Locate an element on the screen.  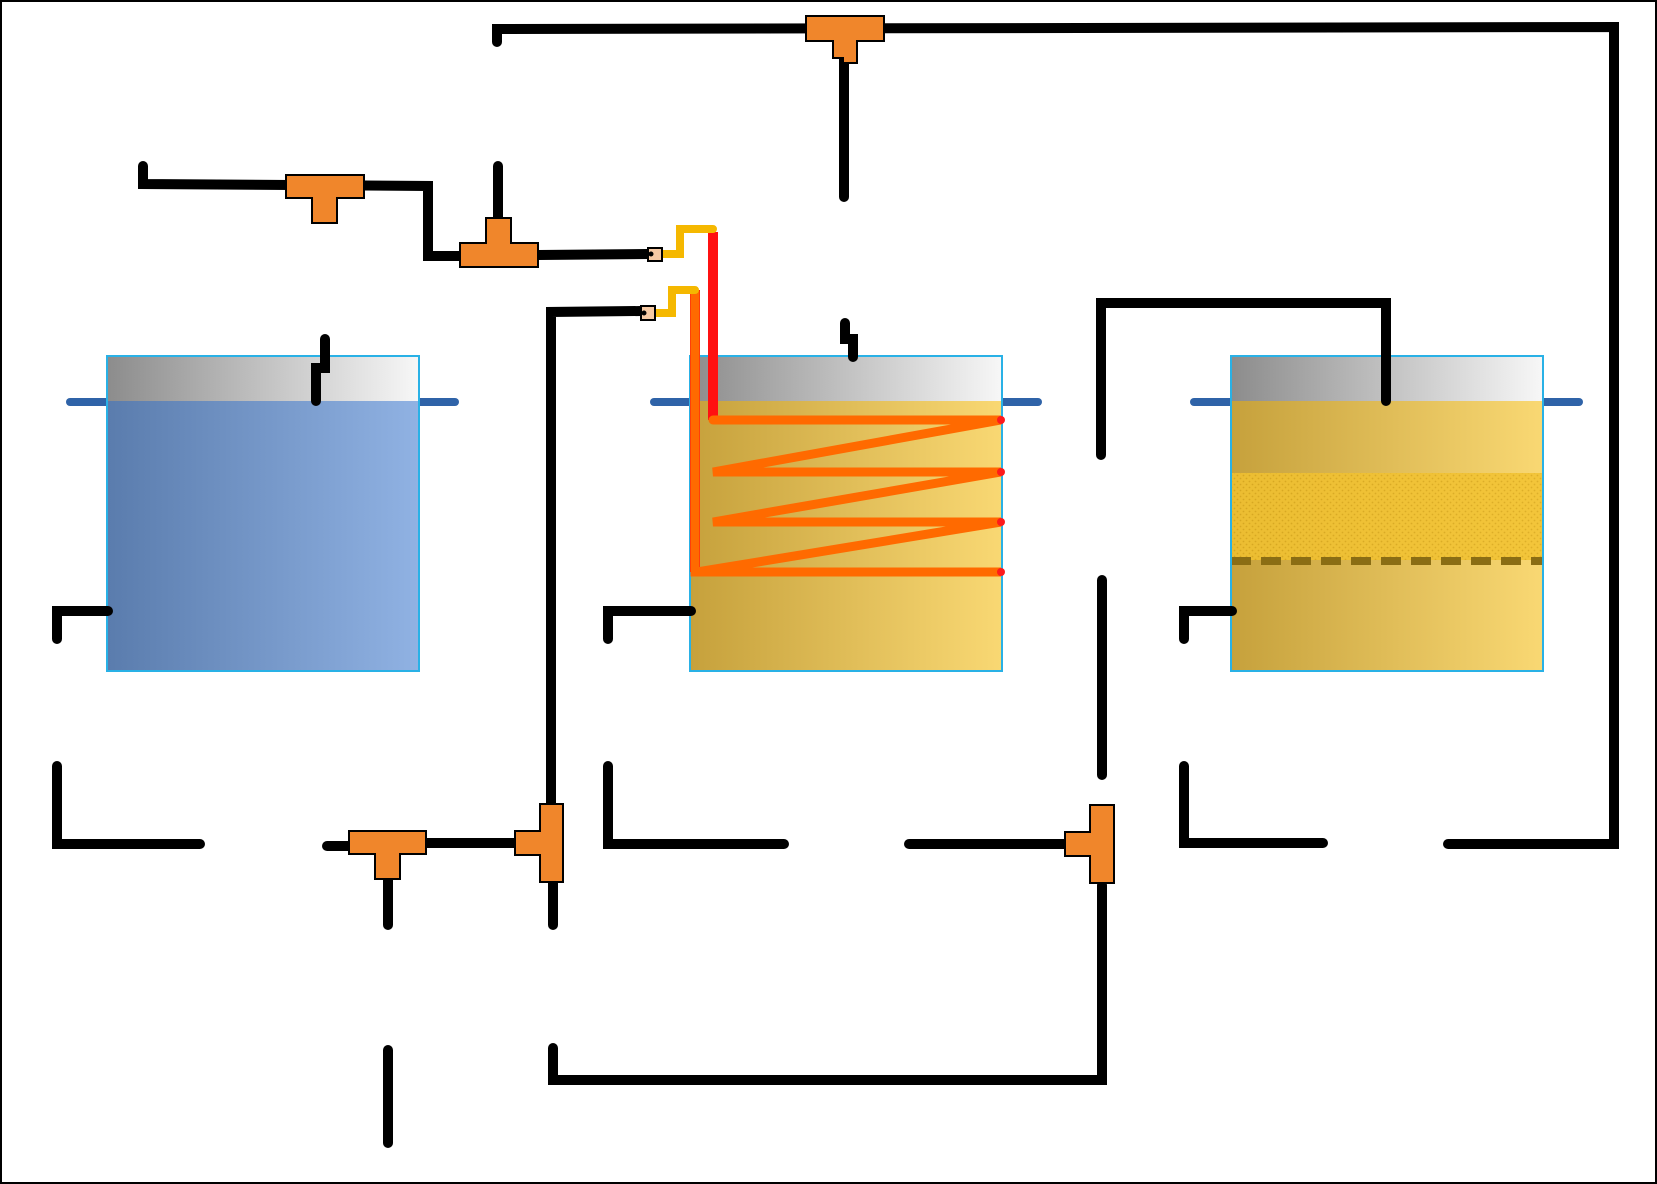
tank-outline is located at coordinates (263, 513).